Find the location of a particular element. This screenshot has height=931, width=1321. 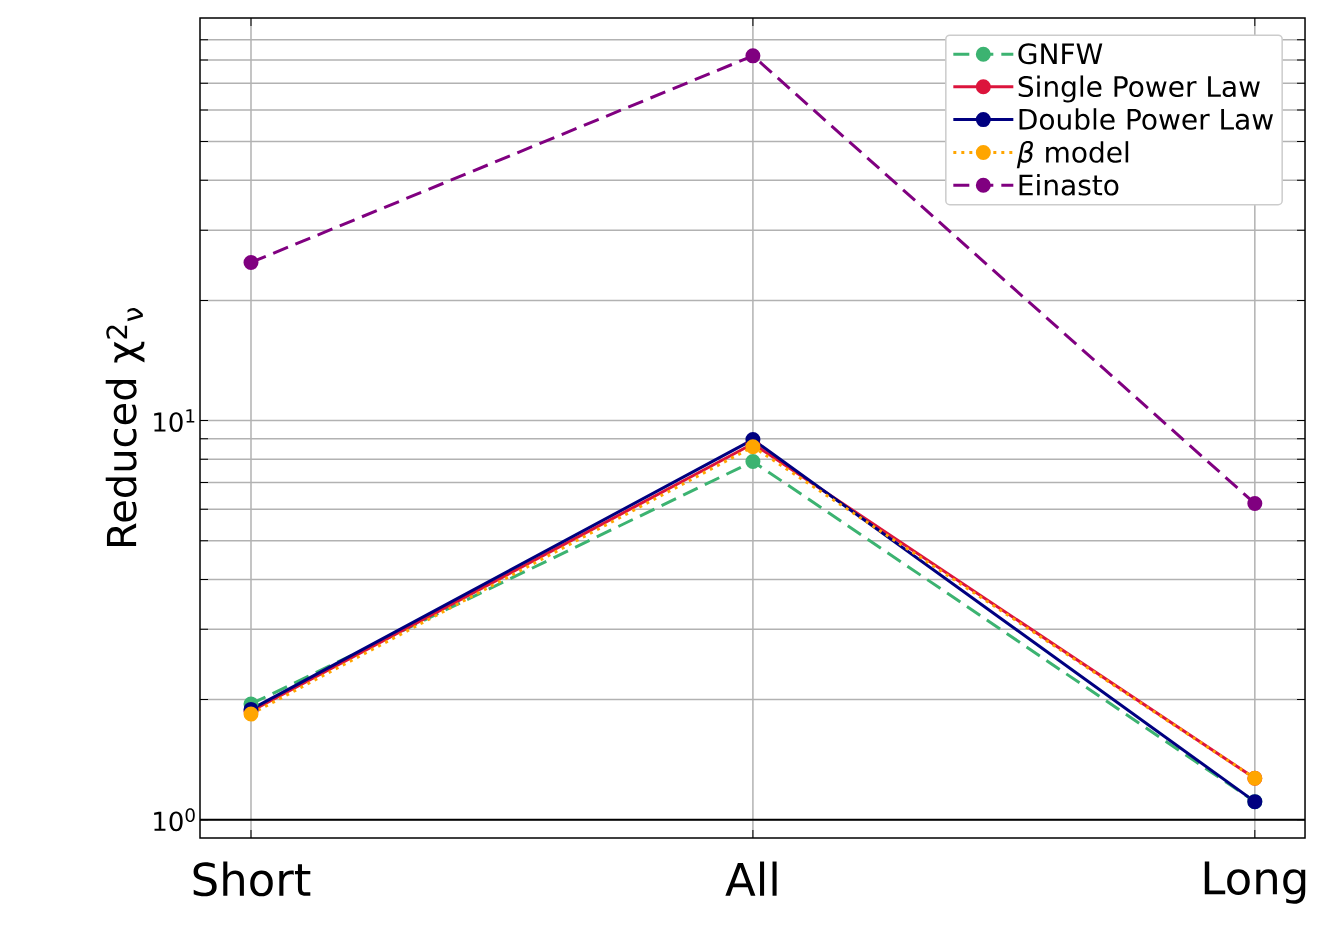

x-tick-label: Long is located at coordinates (1255, 882).